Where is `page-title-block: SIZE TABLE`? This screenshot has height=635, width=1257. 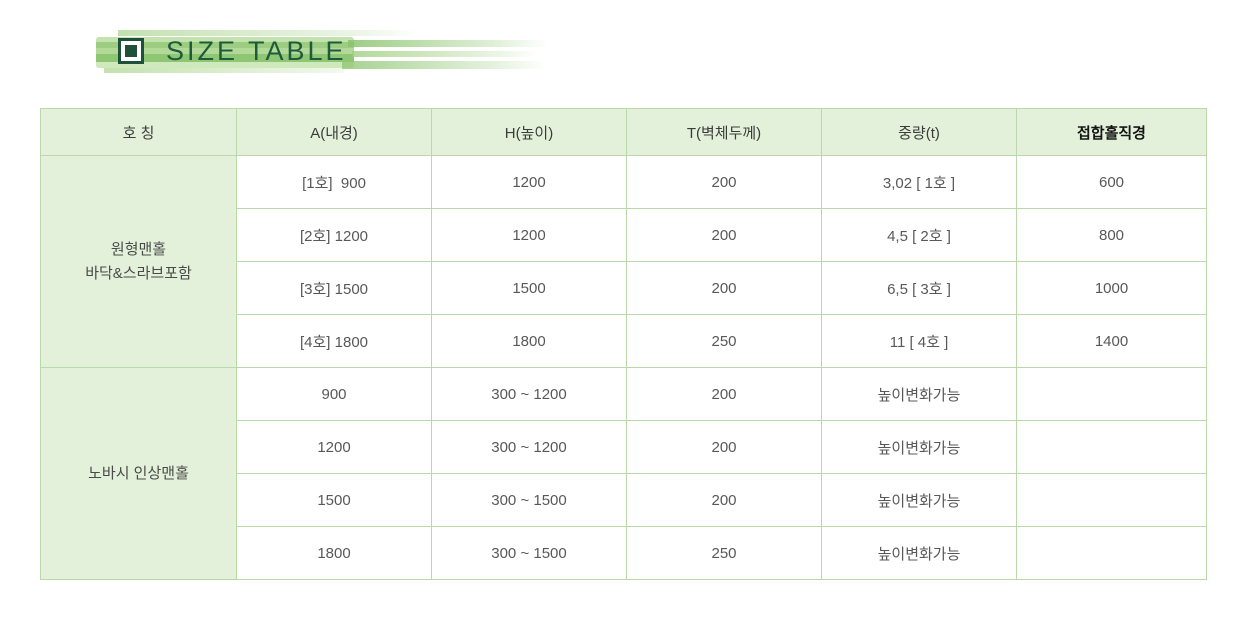 page-title-block: SIZE TABLE is located at coordinates (322, 54).